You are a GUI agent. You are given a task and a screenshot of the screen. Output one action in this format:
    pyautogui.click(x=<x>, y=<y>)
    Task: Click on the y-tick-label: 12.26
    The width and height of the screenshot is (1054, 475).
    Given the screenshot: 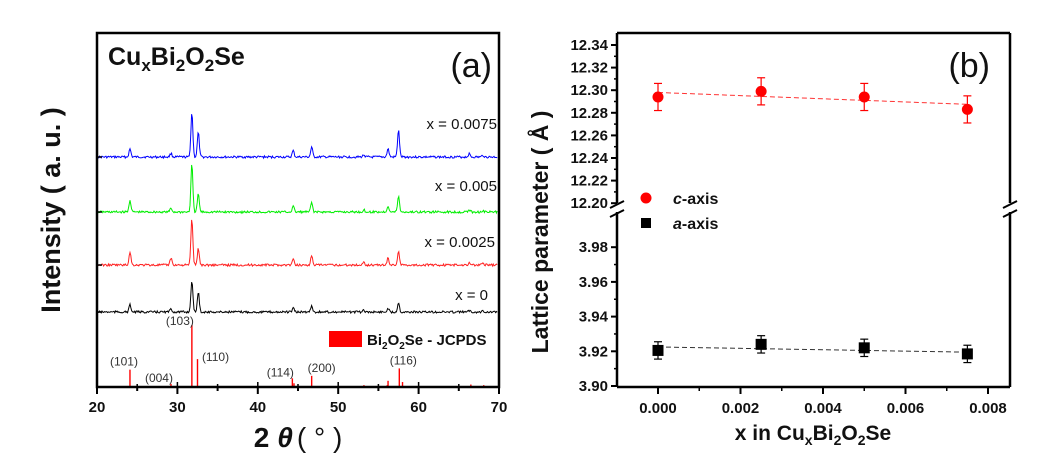 What is the action you would take?
    pyautogui.click(x=589, y=135)
    